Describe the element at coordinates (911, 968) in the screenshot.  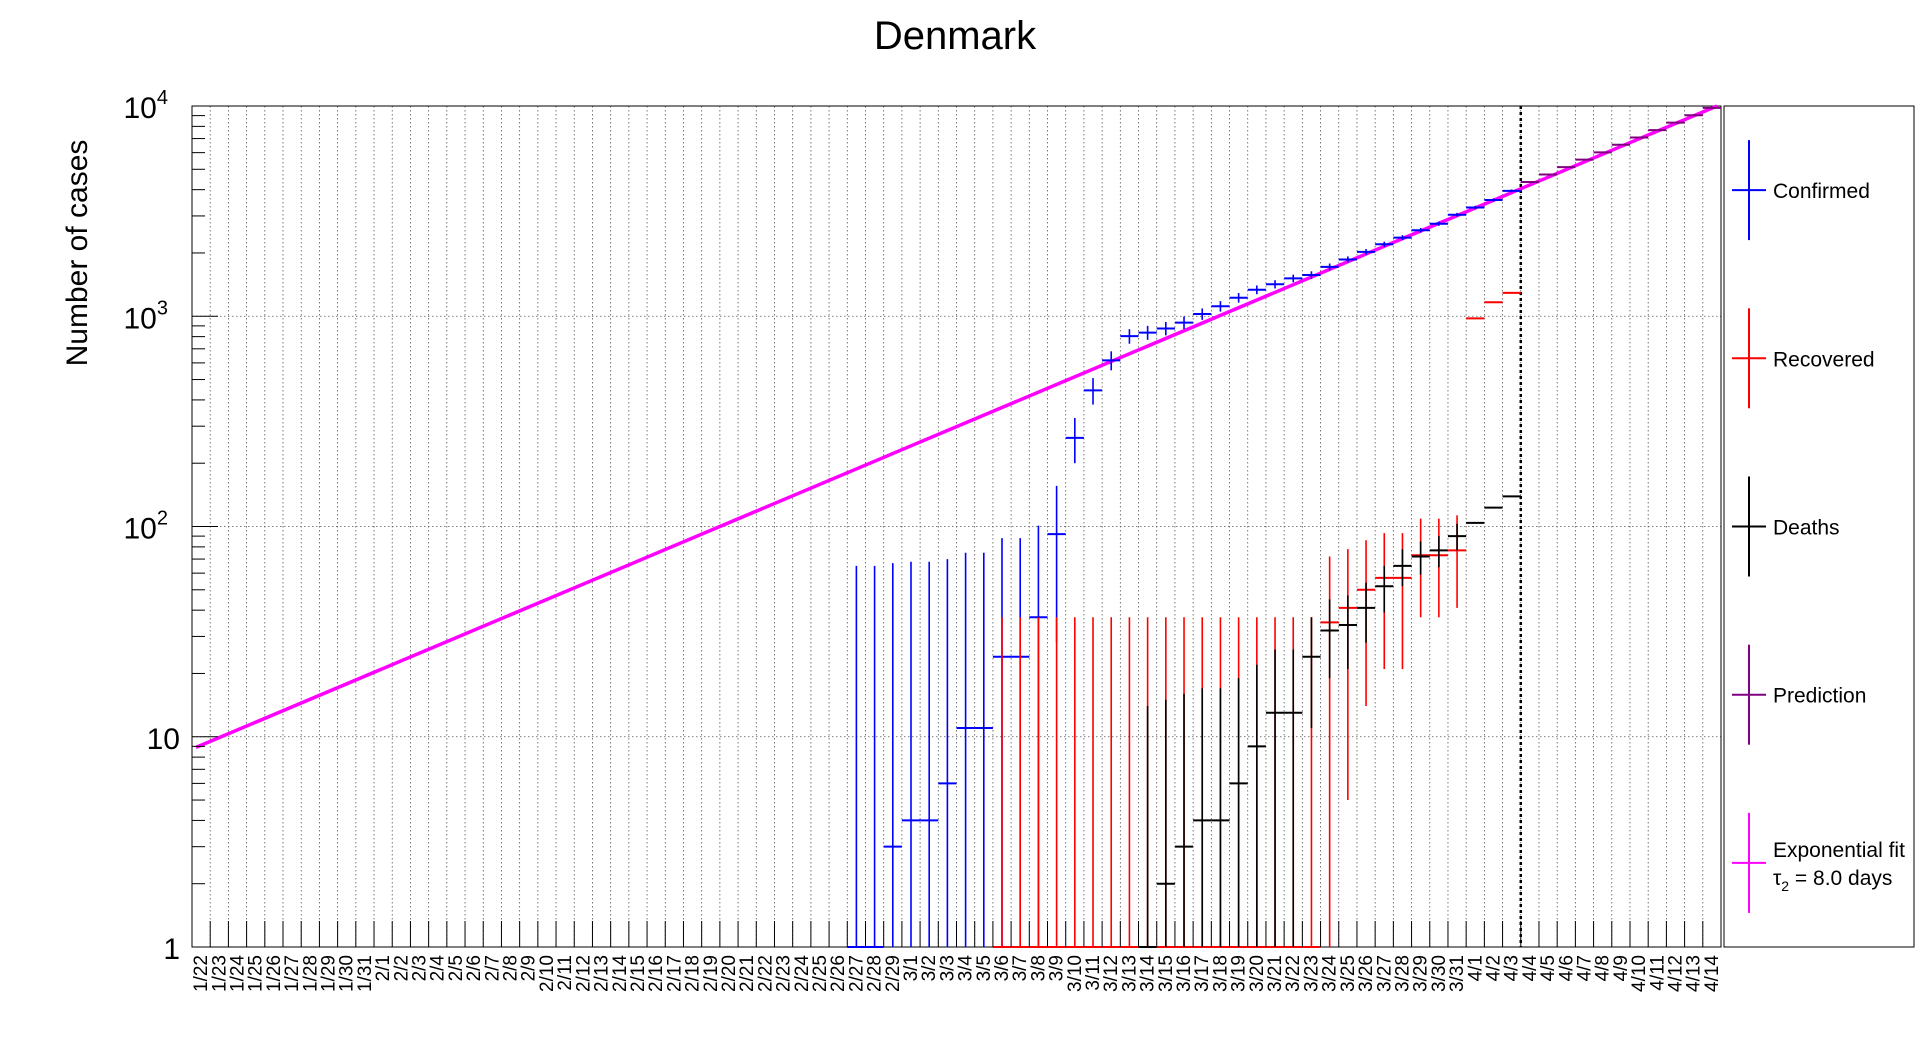
I see `x-tick-label: 3/1` at that location.